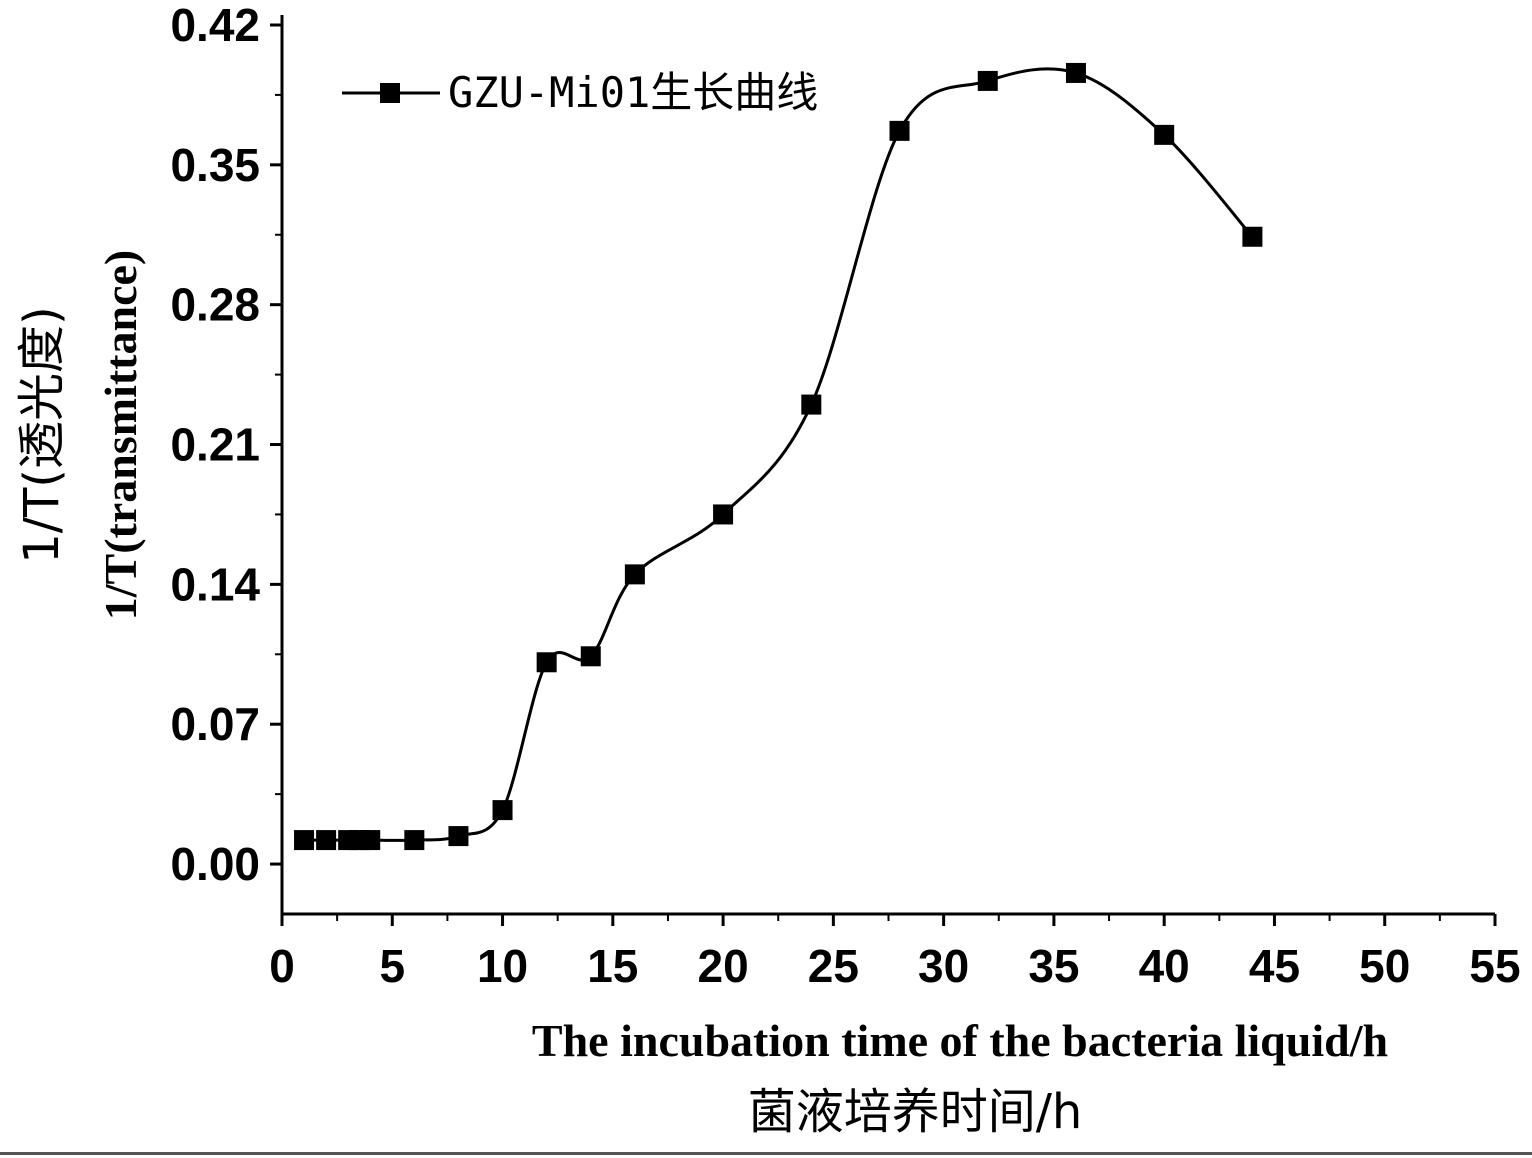  I want to click on x-tick-label: 50, so click(1384, 966).